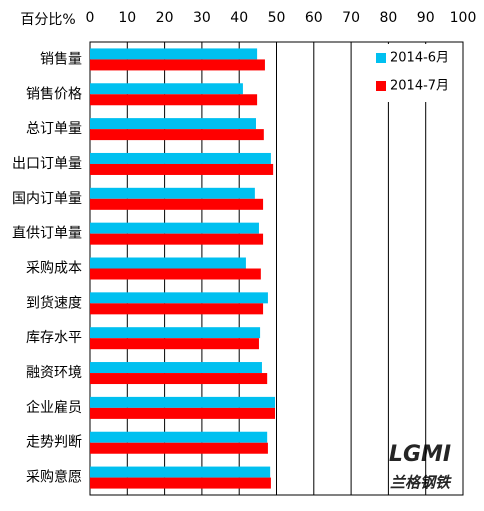 This screenshot has height=511, width=484. I want to click on y-tick-label: 融资环境, so click(54, 373).